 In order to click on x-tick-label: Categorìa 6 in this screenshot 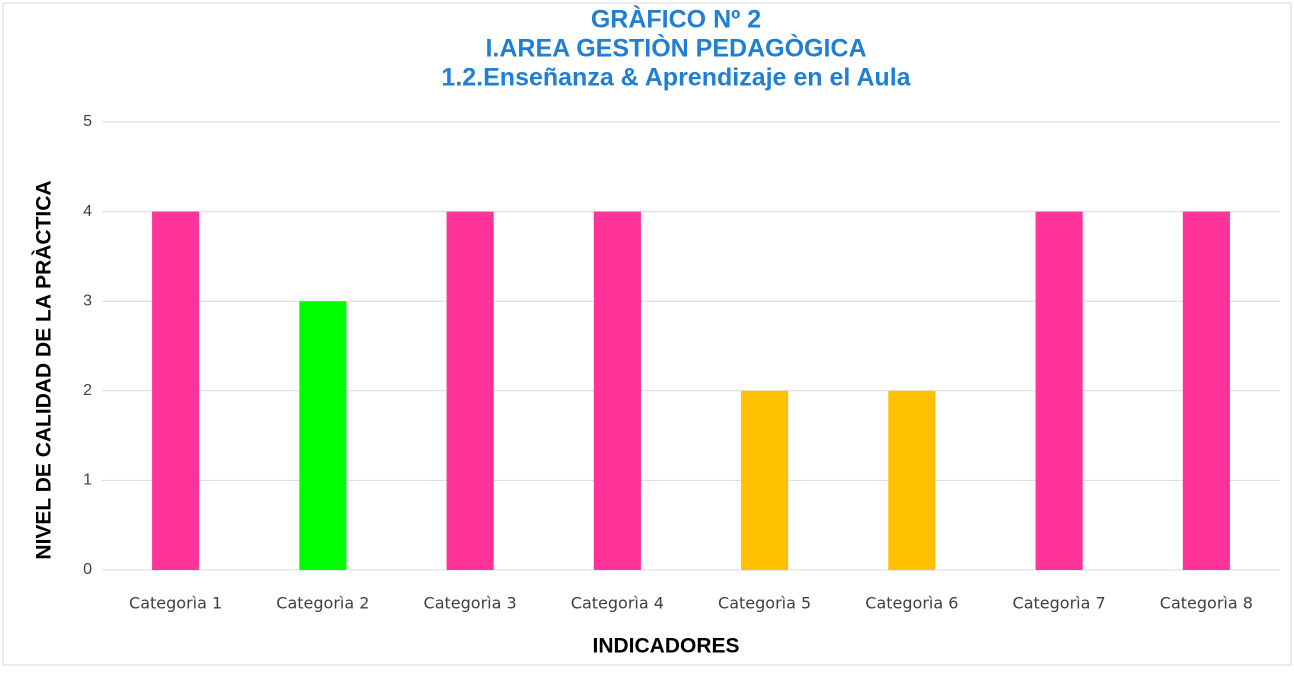, I will do `click(911, 603)`.